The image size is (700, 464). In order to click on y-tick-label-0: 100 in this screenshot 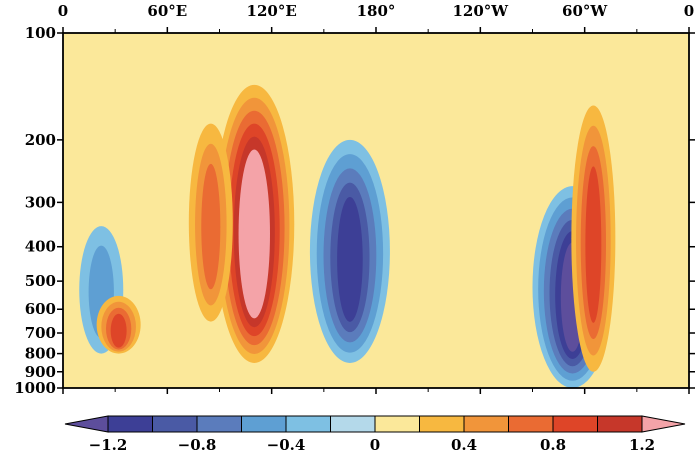, I will do `click(40, 33)`.